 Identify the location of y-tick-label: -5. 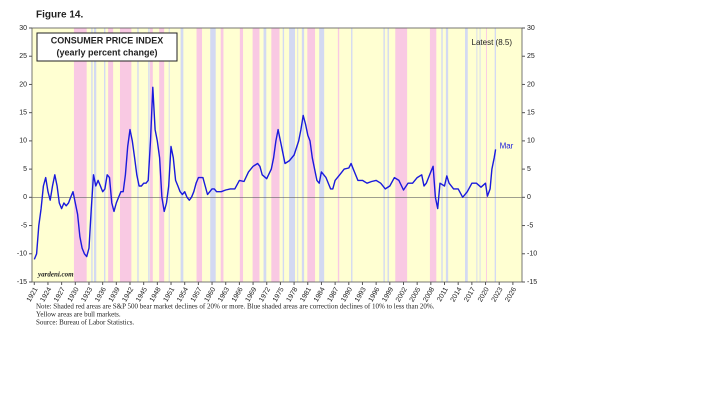
(24, 225).